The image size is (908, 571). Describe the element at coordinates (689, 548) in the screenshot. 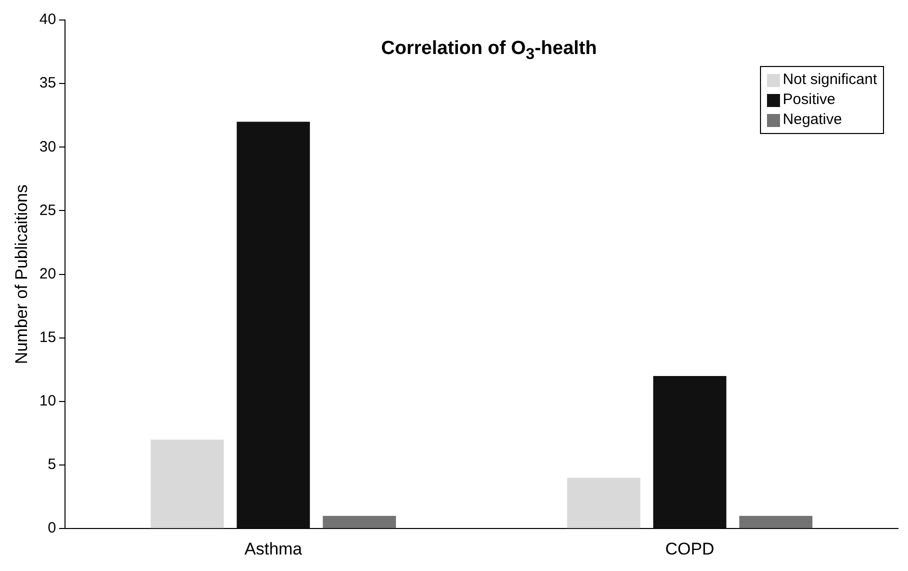

I see `x-tick-label: COPD` at that location.